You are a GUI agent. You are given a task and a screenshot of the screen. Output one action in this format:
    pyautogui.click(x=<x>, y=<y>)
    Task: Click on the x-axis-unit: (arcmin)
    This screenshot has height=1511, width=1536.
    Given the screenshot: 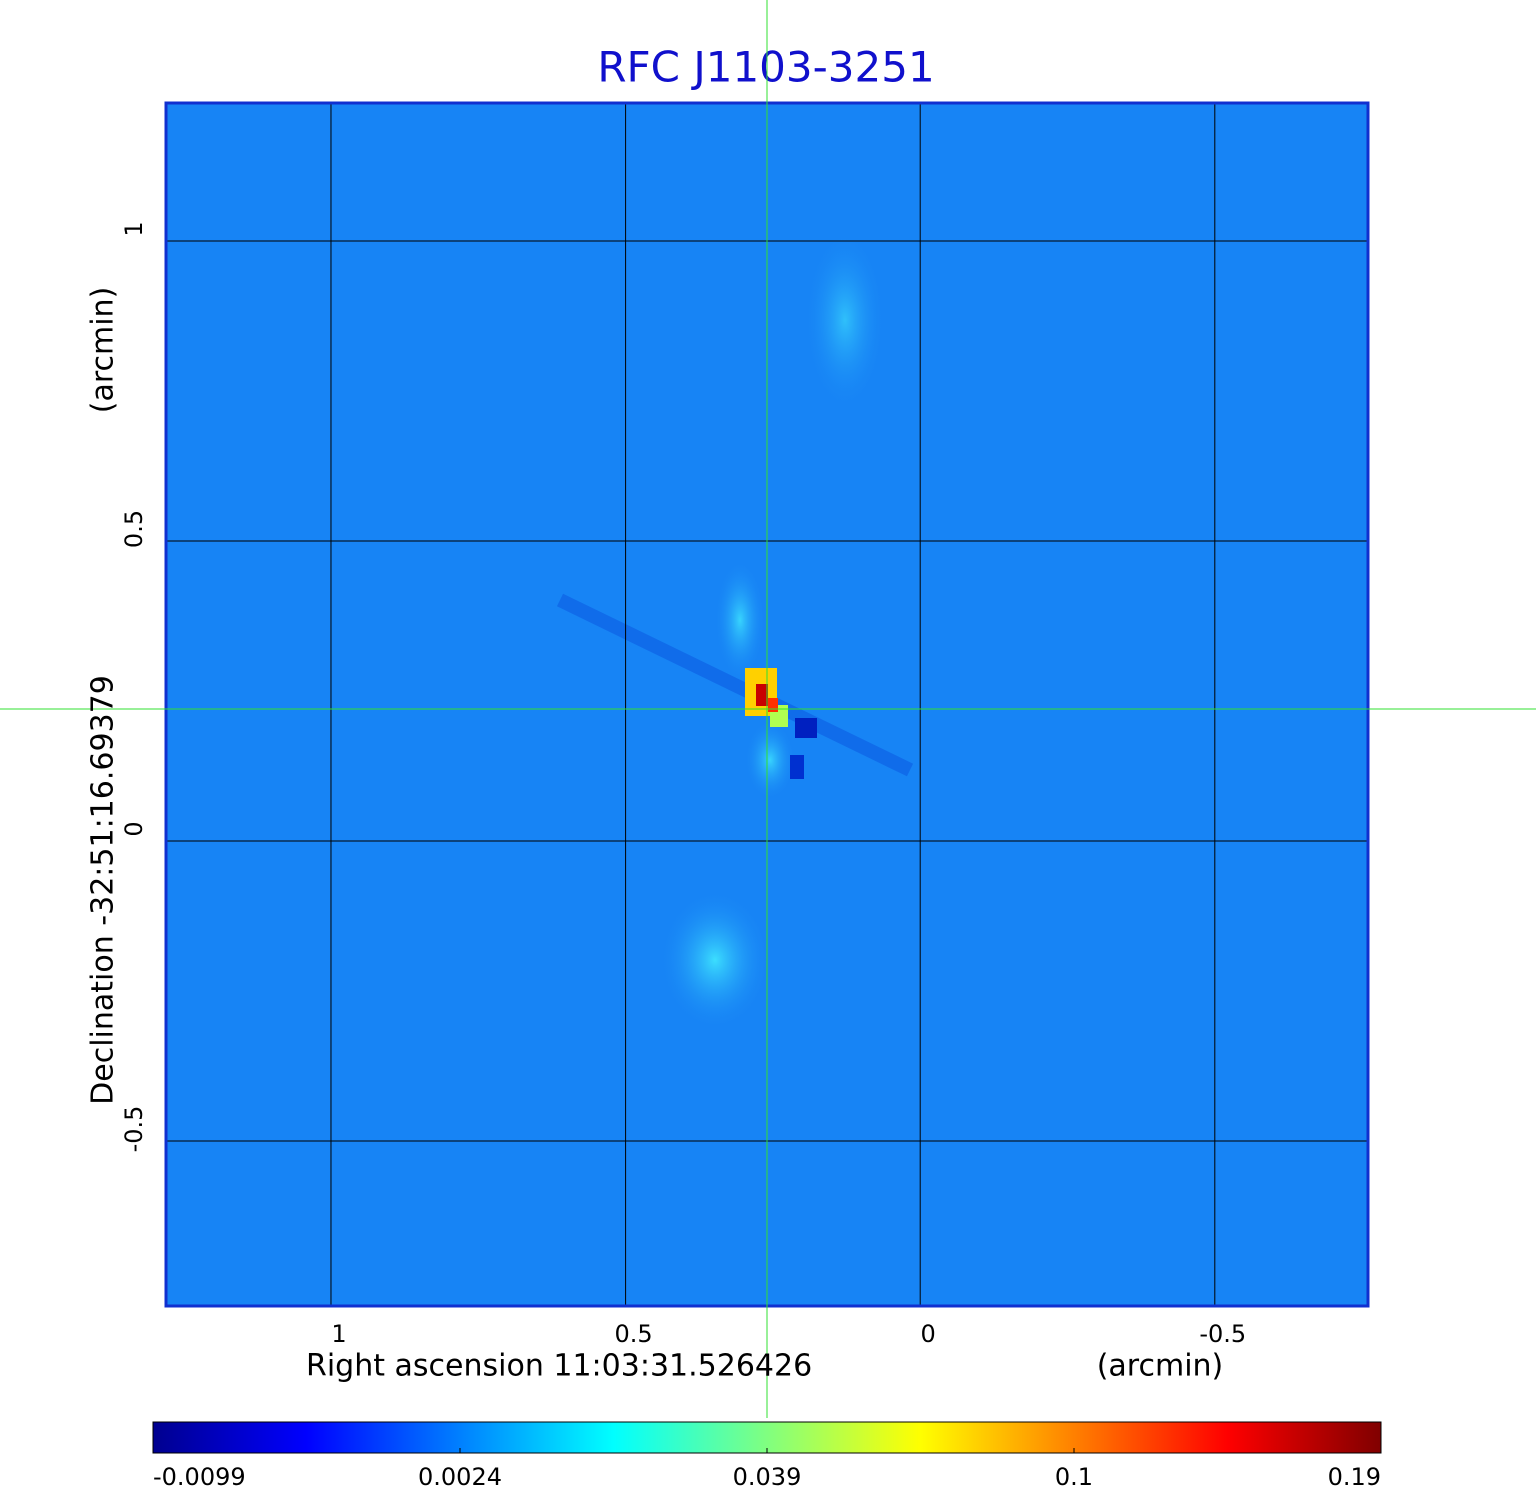 What is the action you would take?
    pyautogui.click(x=1160, y=1366)
    